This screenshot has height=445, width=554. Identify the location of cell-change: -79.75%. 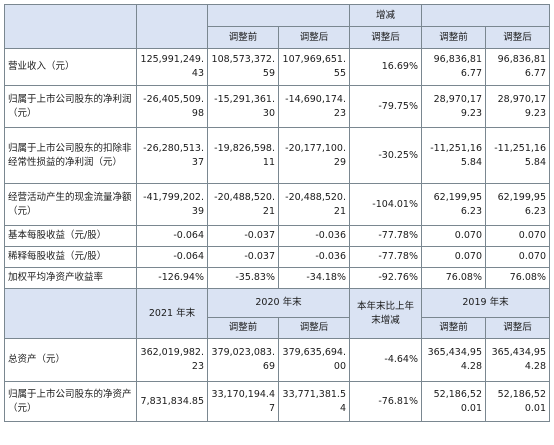
(385, 106).